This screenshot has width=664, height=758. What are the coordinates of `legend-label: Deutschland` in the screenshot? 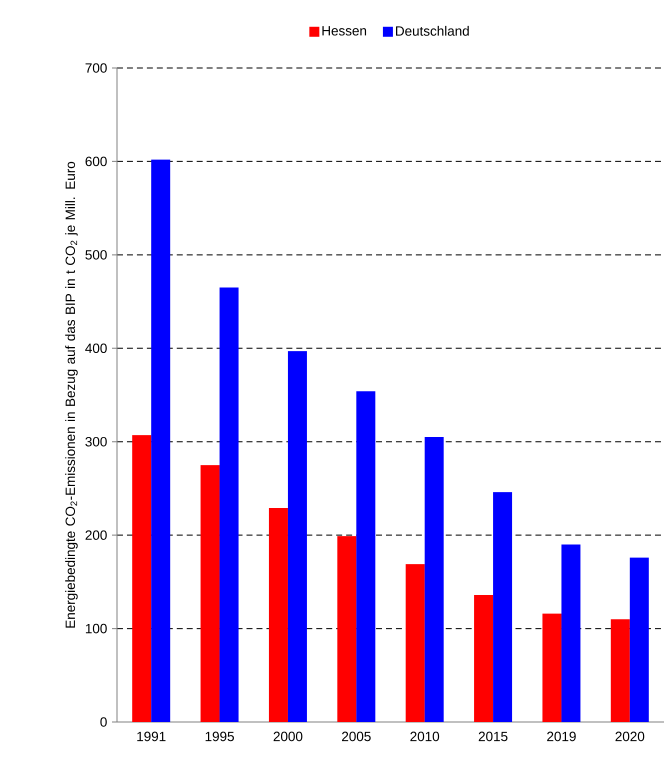 It's located at (432, 31).